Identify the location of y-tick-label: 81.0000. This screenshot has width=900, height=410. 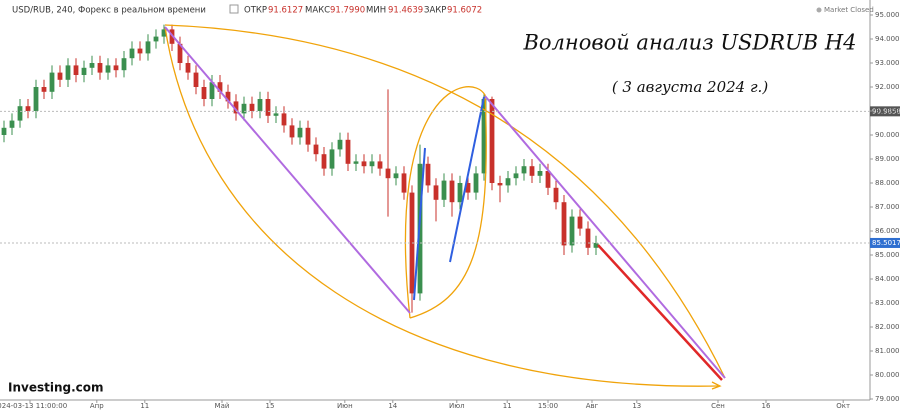
(887, 351).